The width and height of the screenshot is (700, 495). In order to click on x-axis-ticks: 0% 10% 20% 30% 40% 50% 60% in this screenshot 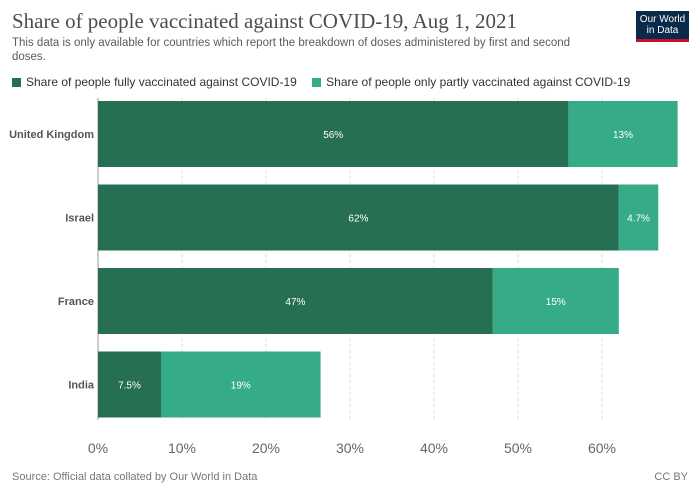, I will do `click(352, 448)`.